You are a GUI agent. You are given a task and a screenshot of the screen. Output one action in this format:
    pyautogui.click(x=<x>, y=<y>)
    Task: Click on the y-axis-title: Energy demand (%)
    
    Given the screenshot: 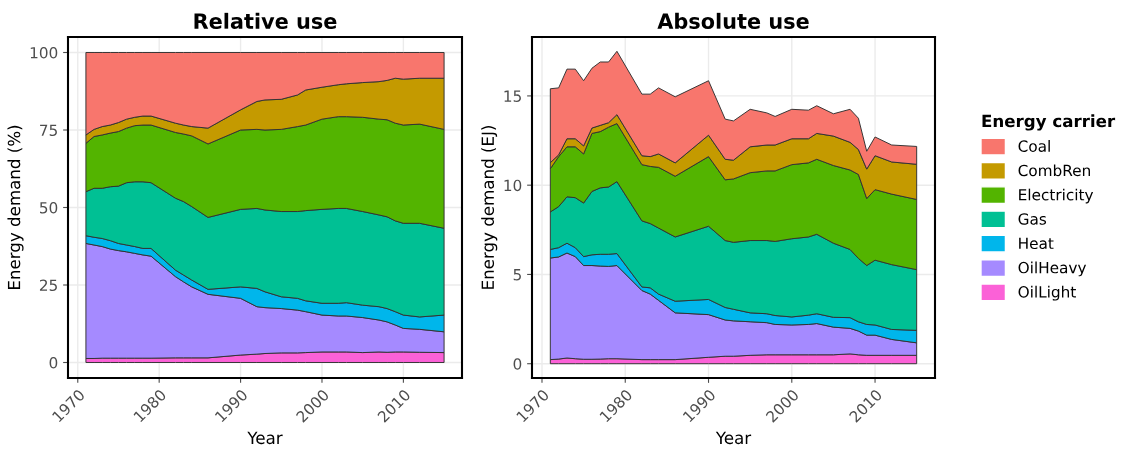 What is the action you would take?
    pyautogui.click(x=15, y=207)
    